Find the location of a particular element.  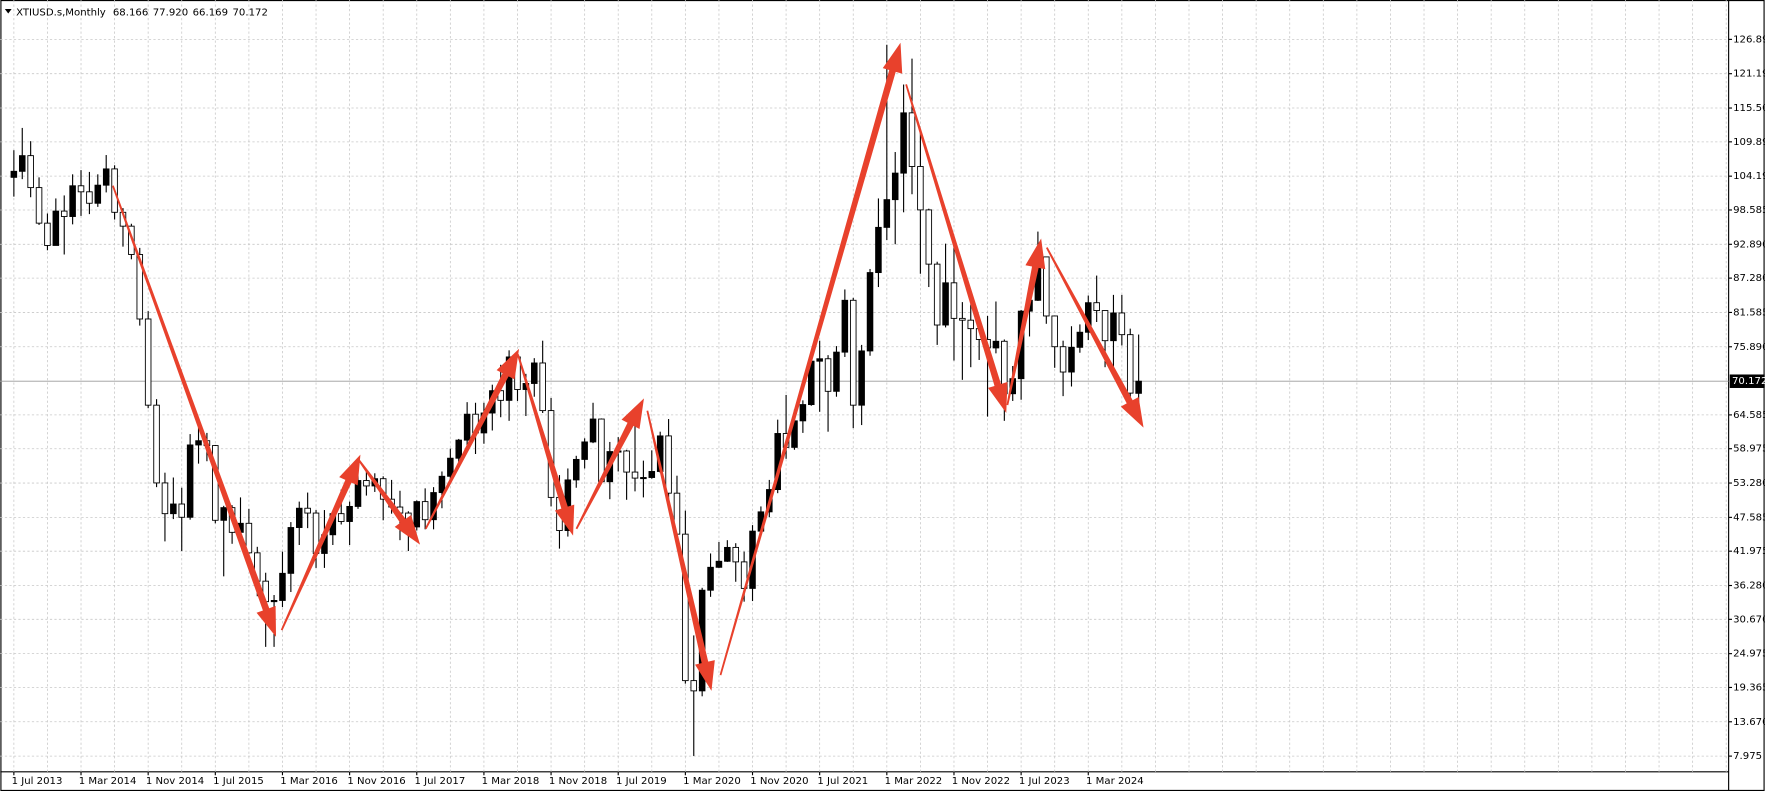

x-tick-label: 1 Mar 2018 is located at coordinates (511, 781).